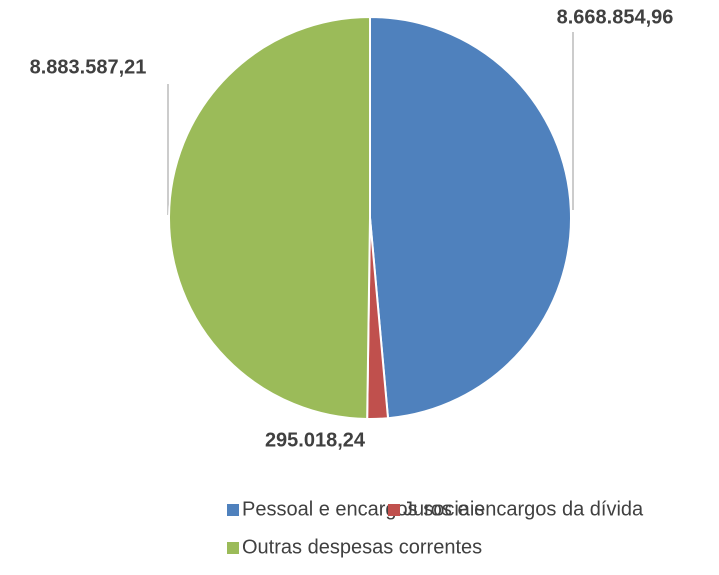 This screenshot has height=575, width=719. Describe the element at coordinates (315, 440) in the screenshot. I see `data-label: 295.018,24` at that location.